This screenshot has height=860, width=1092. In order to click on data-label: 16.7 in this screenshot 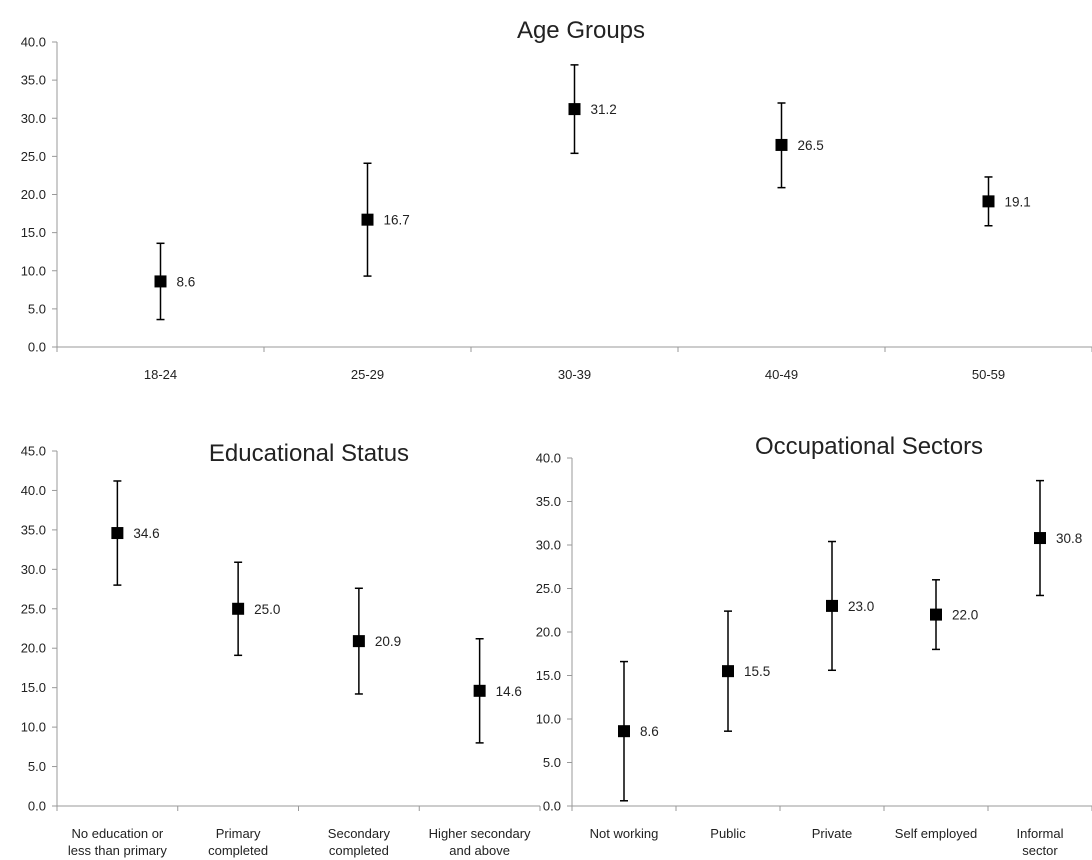, I will do `click(397, 220)`.